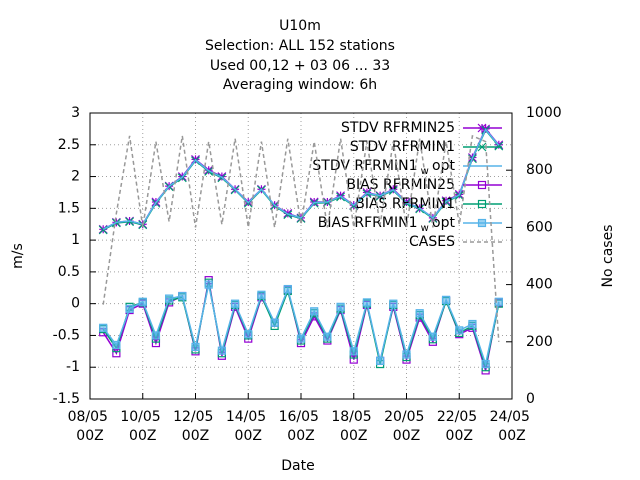 The image size is (640, 480). I want to click on y2-tick-label: 600, so click(539, 227).